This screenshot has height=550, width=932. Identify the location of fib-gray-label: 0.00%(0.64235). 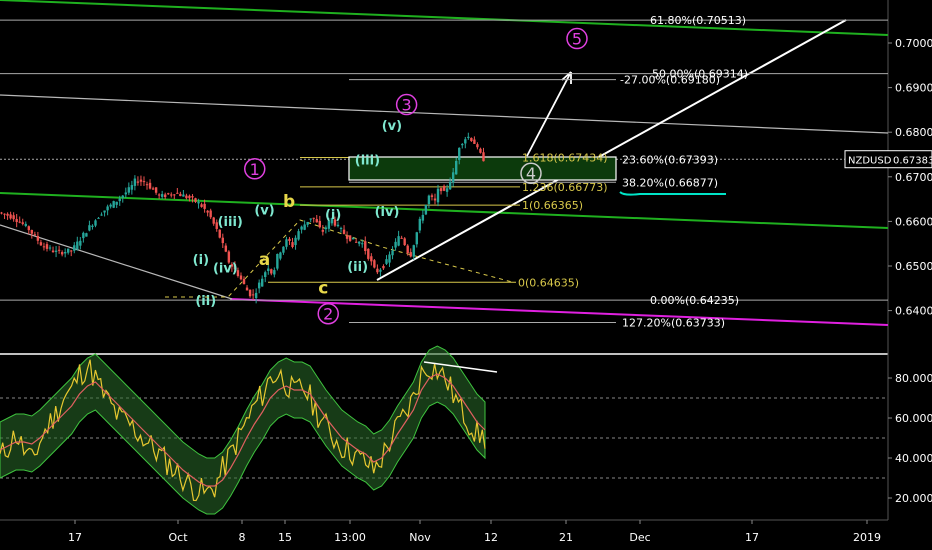
(694, 300).